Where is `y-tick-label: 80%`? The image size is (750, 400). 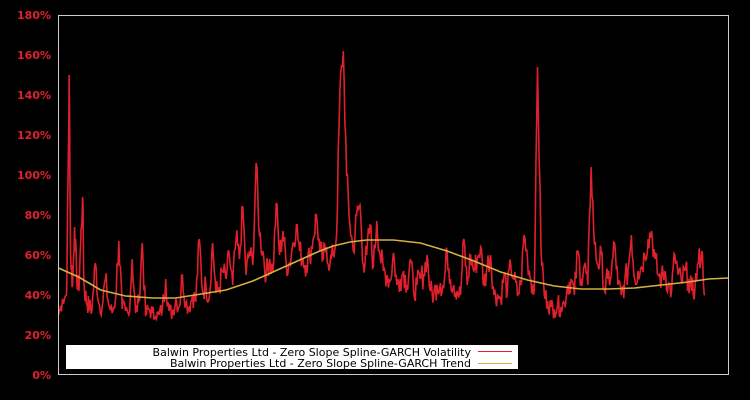 y-tick-label: 80% is located at coordinates (38, 215).